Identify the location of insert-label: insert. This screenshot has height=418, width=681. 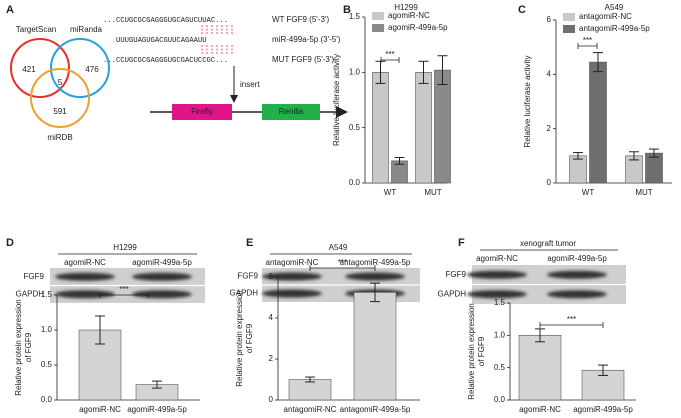
(250, 84).